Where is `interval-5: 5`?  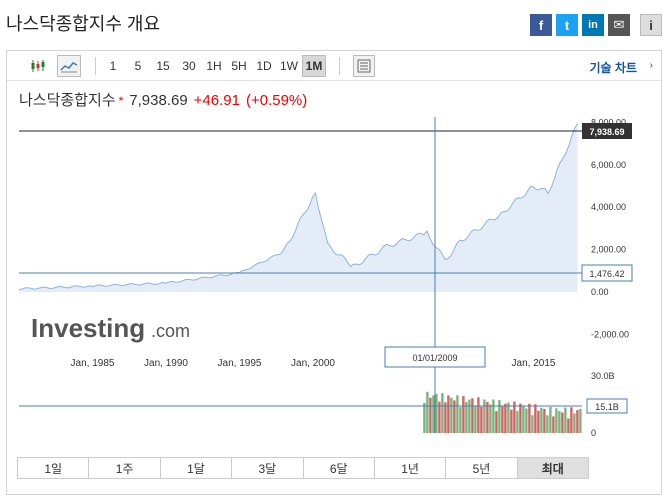
interval-5: 5 is located at coordinates (138, 66).